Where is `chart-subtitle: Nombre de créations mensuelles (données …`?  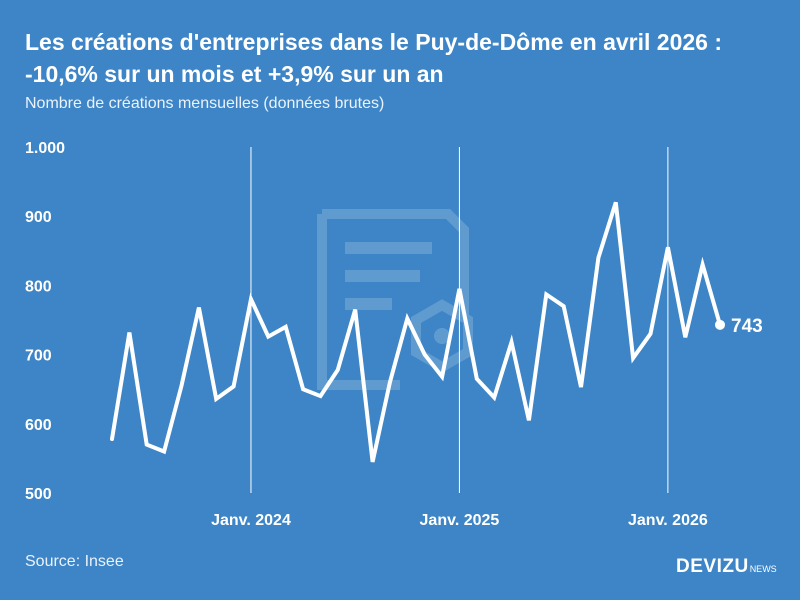 chart-subtitle: Nombre de créations mensuelles (données … is located at coordinates (205, 103).